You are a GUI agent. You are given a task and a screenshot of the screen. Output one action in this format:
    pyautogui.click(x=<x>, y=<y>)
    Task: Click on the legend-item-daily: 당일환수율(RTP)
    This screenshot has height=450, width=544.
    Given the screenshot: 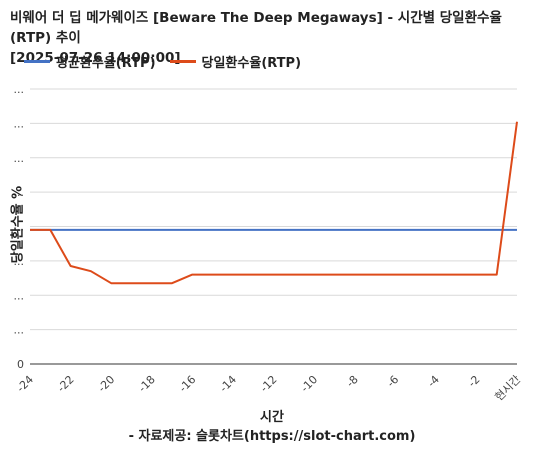 What is the action you would take?
    pyautogui.click(x=235, y=61)
    